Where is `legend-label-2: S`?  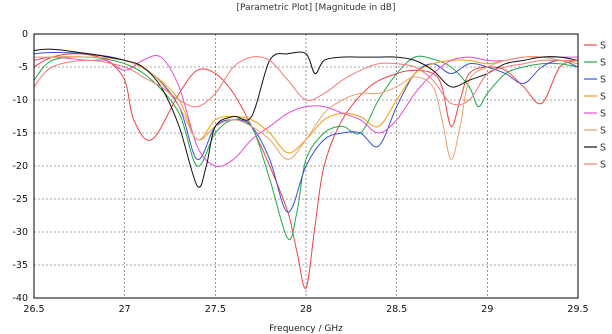
legend-label-2: S is located at coordinates (603, 63).